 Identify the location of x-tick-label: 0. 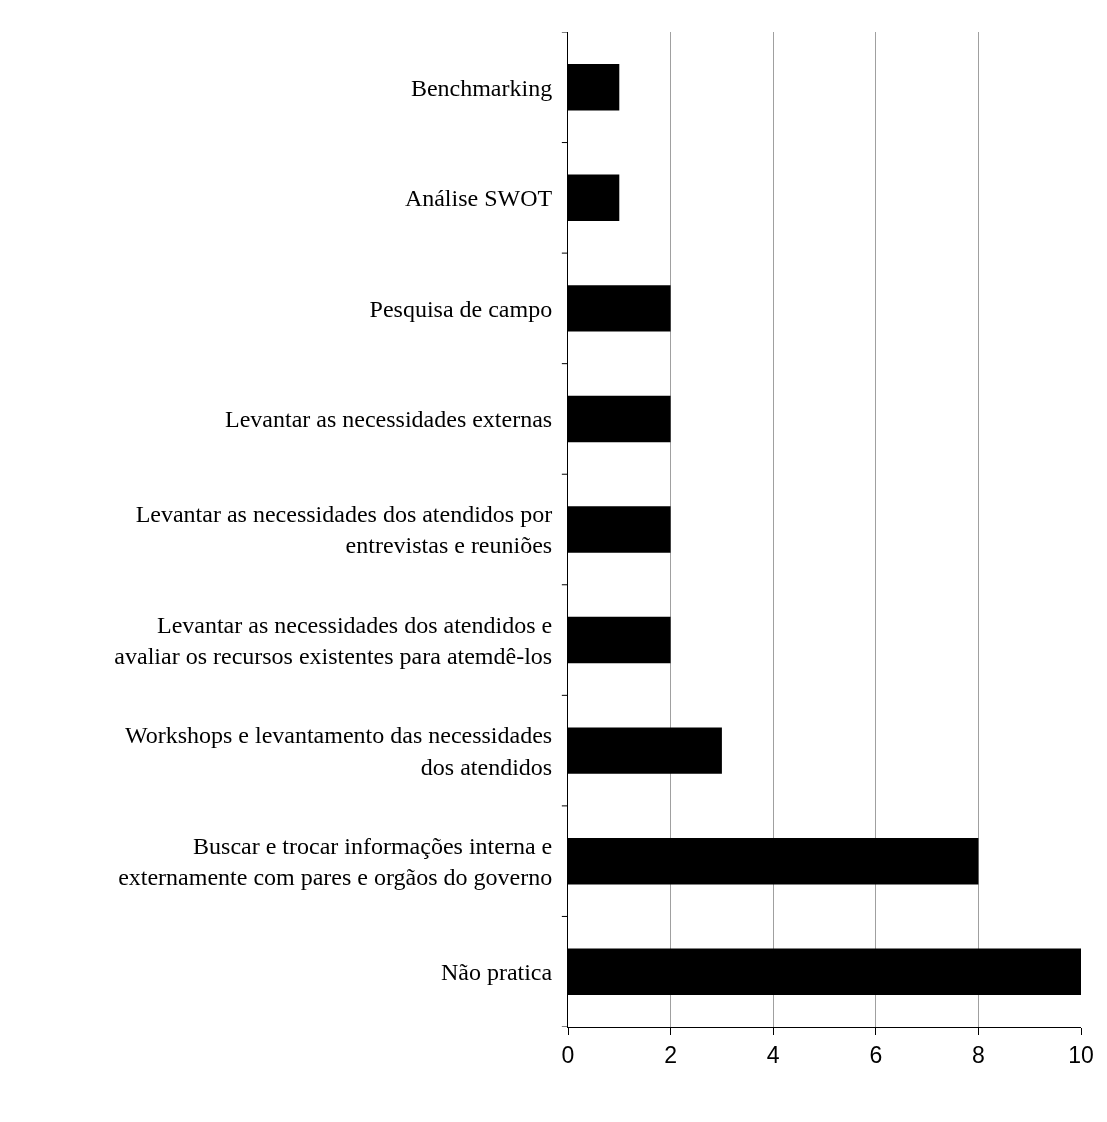
(568, 1054).